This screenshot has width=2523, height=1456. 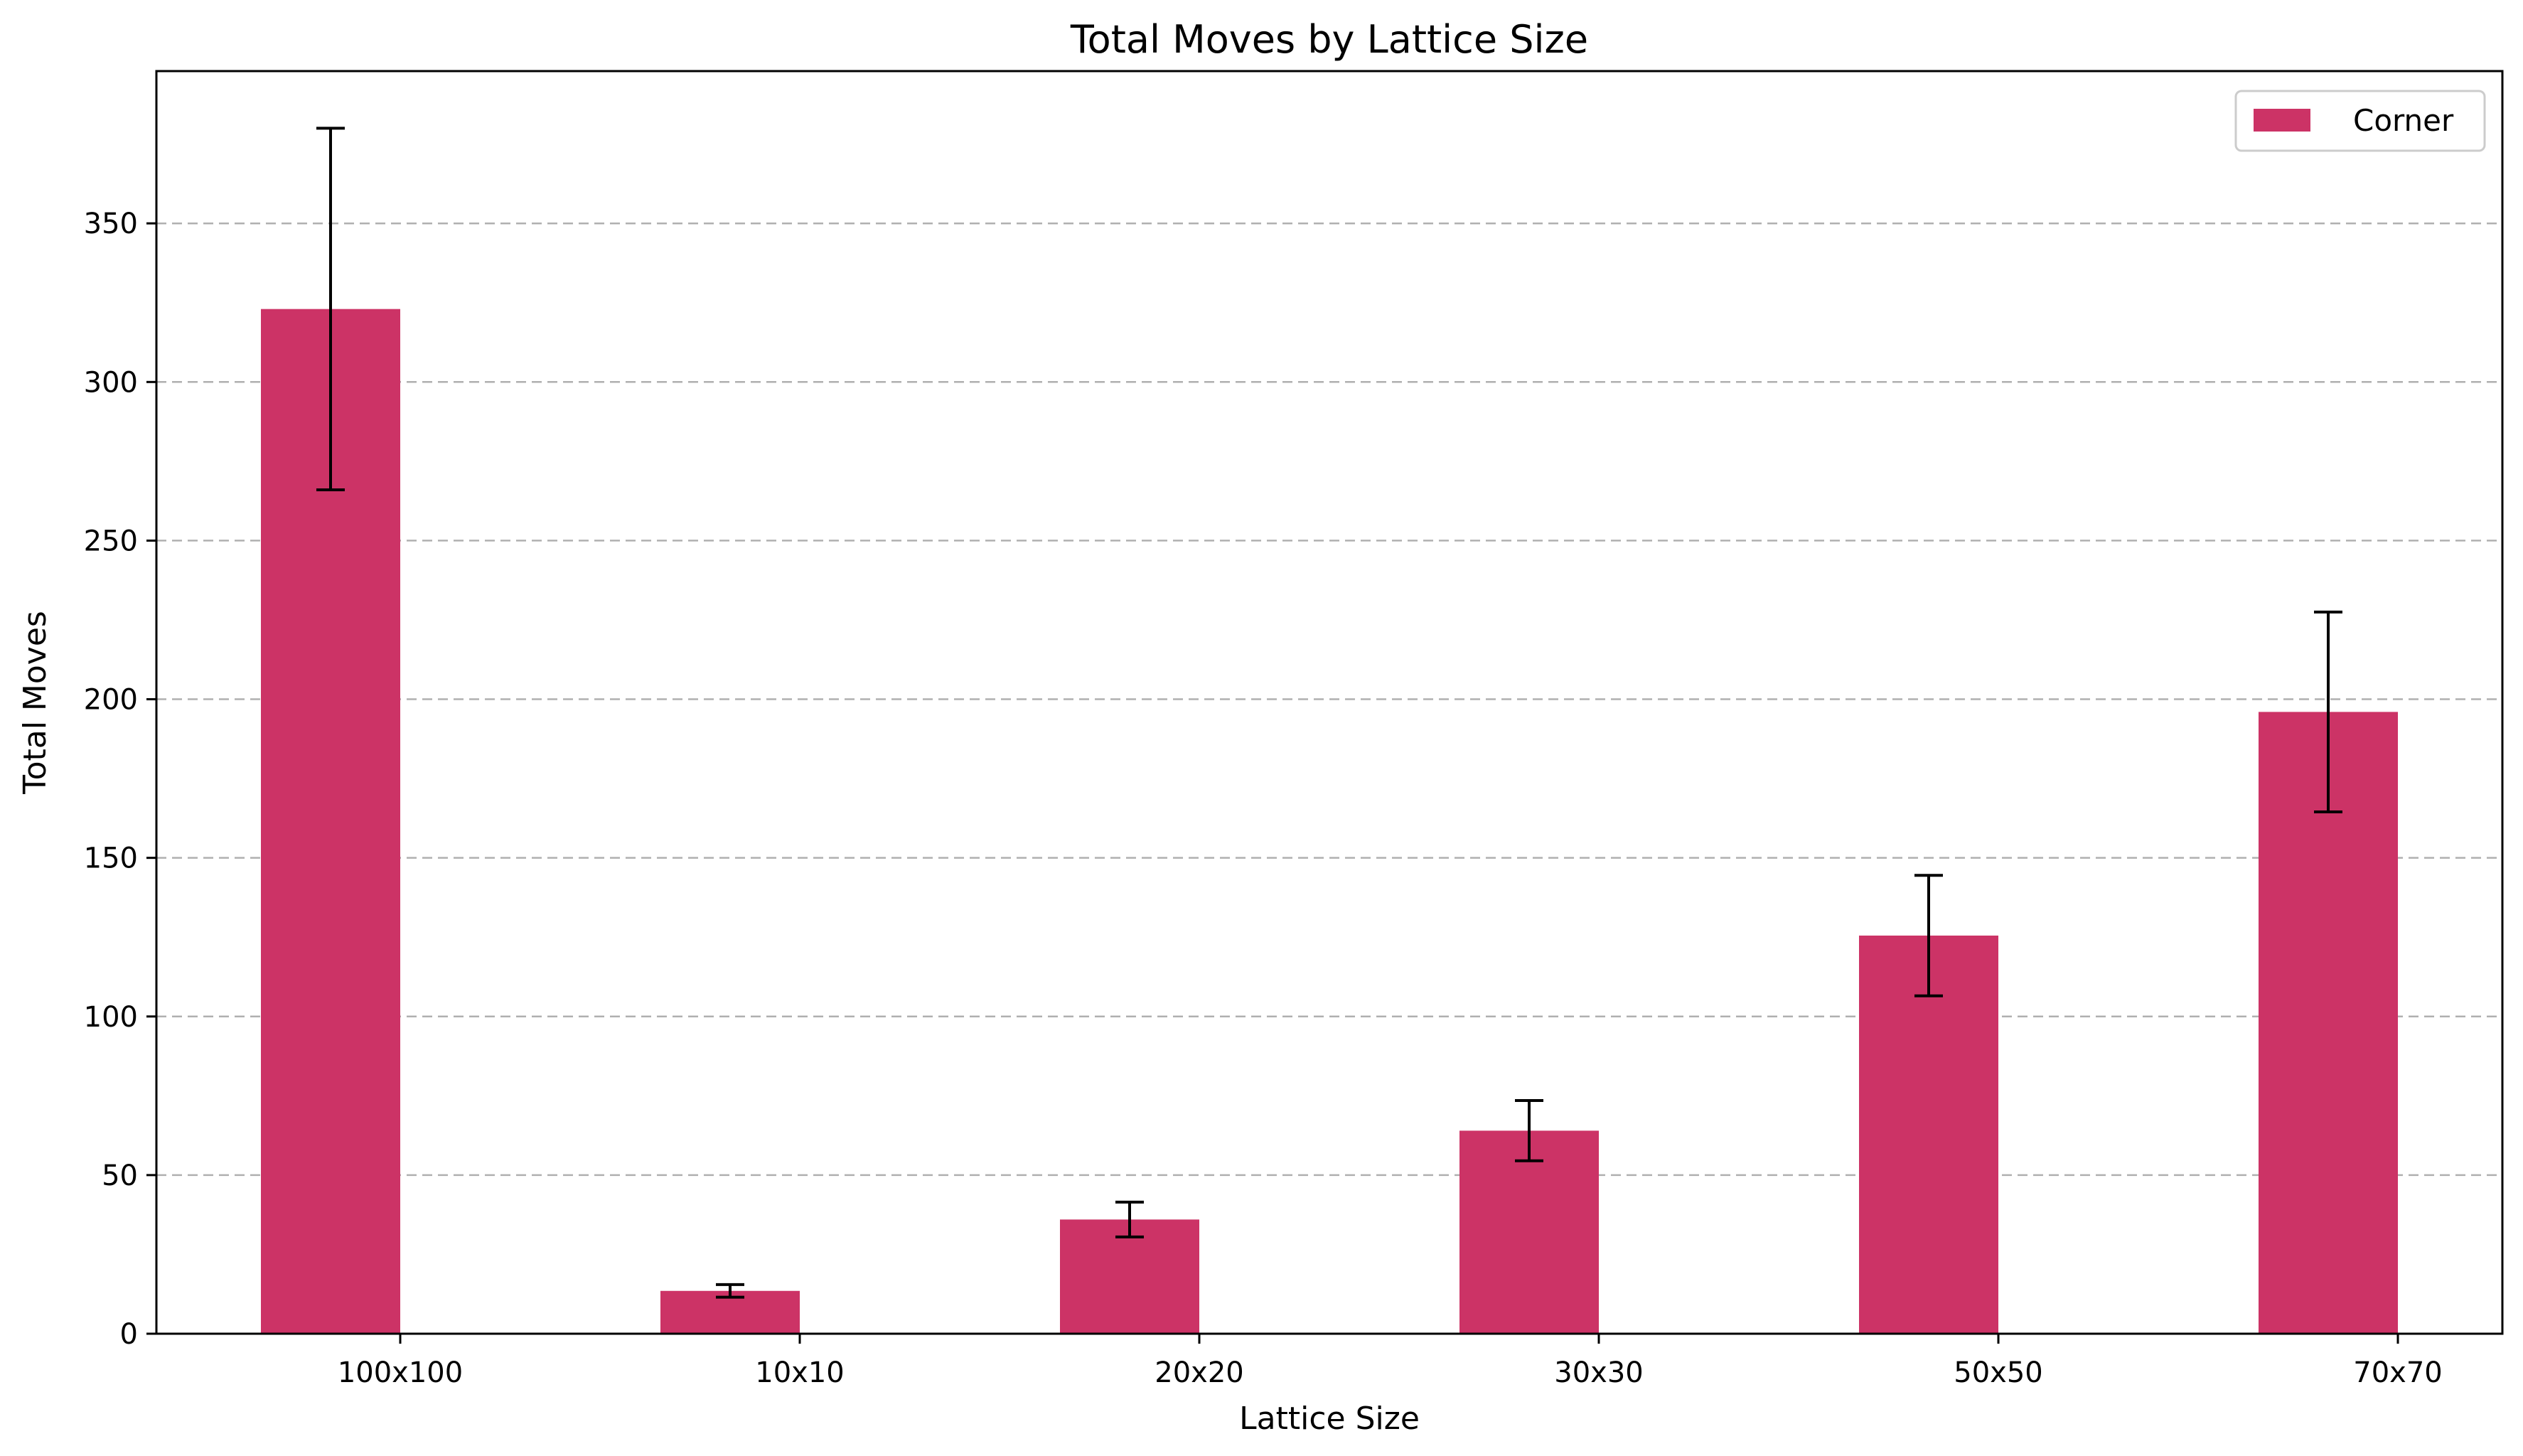 I want to click on legend-label-corner: Corner, so click(x=2403, y=121).